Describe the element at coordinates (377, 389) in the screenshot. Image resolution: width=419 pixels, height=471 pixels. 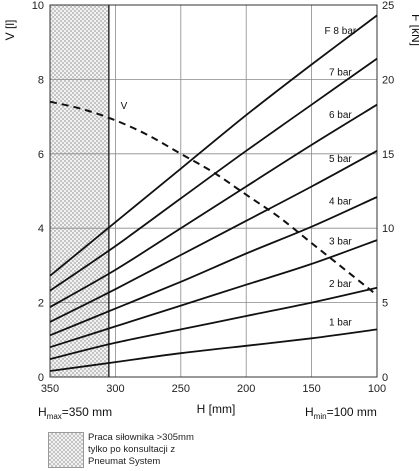
I see `x-tick-label: 100` at that location.